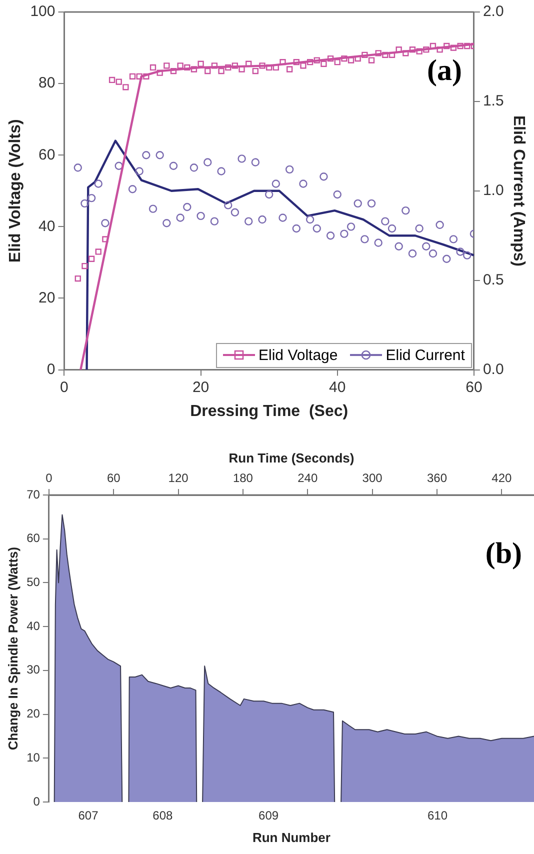 The image size is (534, 854). Describe the element at coordinates (15, 191) in the screenshot. I see `y-axis-title: Elid Voltage (Volts)` at that location.